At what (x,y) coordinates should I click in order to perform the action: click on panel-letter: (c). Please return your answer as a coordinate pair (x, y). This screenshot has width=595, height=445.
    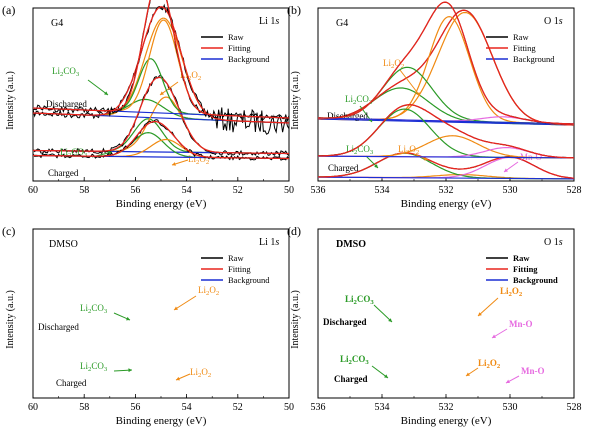
    Looking at the image, I should click on (8, 231).